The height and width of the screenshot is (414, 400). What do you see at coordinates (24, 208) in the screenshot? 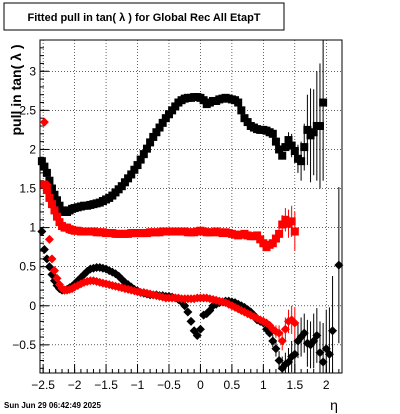
I see `y-tick-labels: −0.5 0 0.5 1 1.5 2 2.5 3` at bounding box center [24, 208].